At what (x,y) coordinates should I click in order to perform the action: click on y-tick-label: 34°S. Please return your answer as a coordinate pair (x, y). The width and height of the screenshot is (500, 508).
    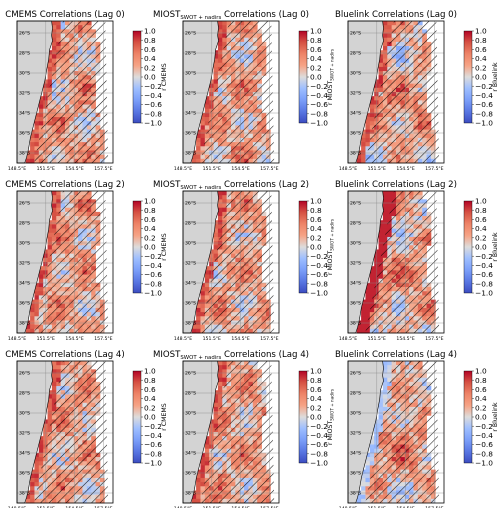
    Looking at the image, I should click on (24, 454).